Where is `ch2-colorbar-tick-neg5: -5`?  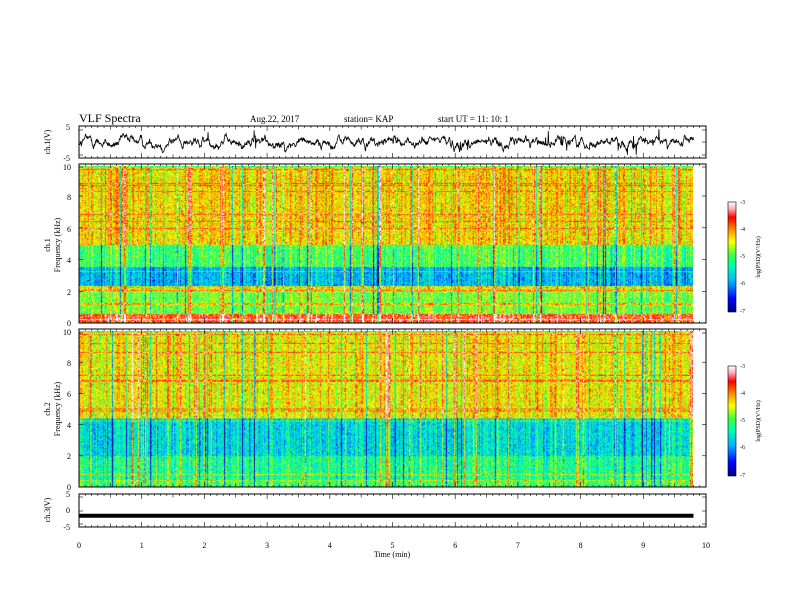 ch2-colorbar-tick-neg5: -5 is located at coordinates (742, 421).